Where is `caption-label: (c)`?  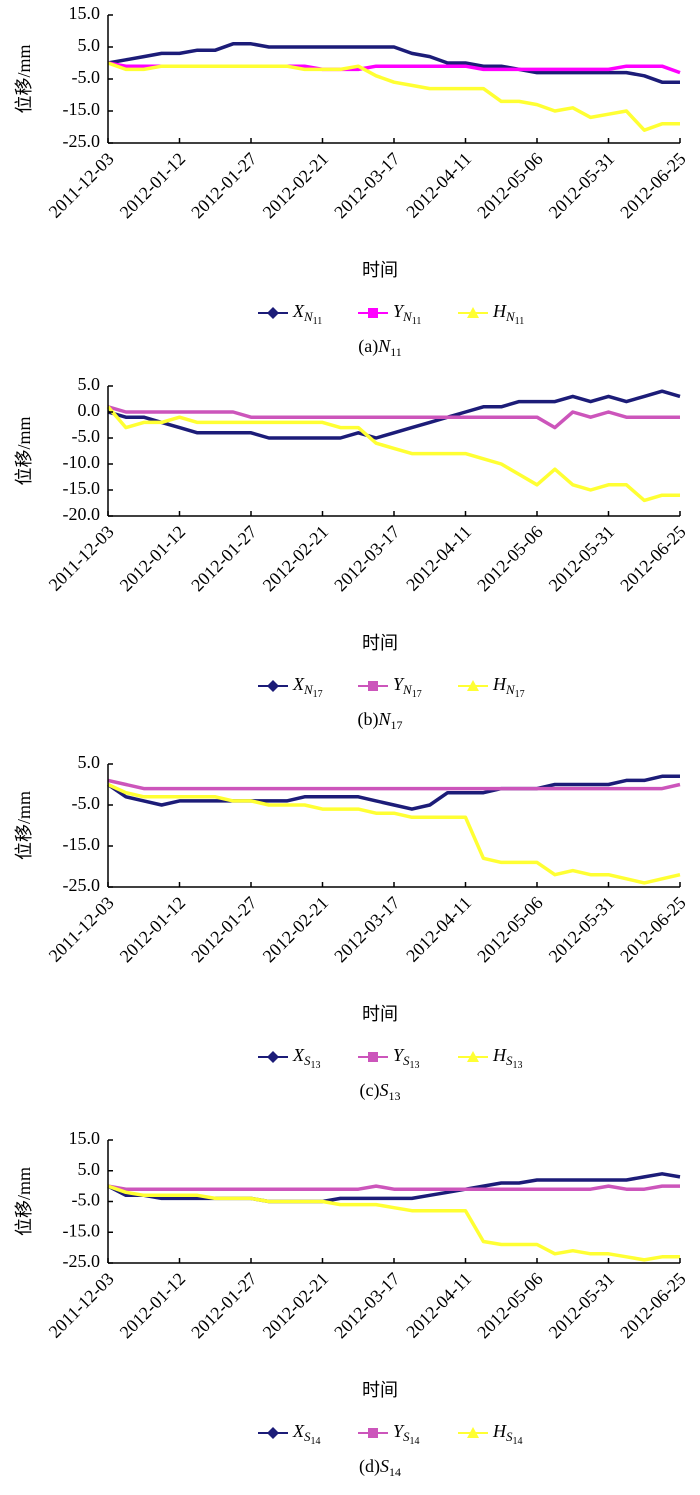 caption-label: (c) is located at coordinates (370, 1090).